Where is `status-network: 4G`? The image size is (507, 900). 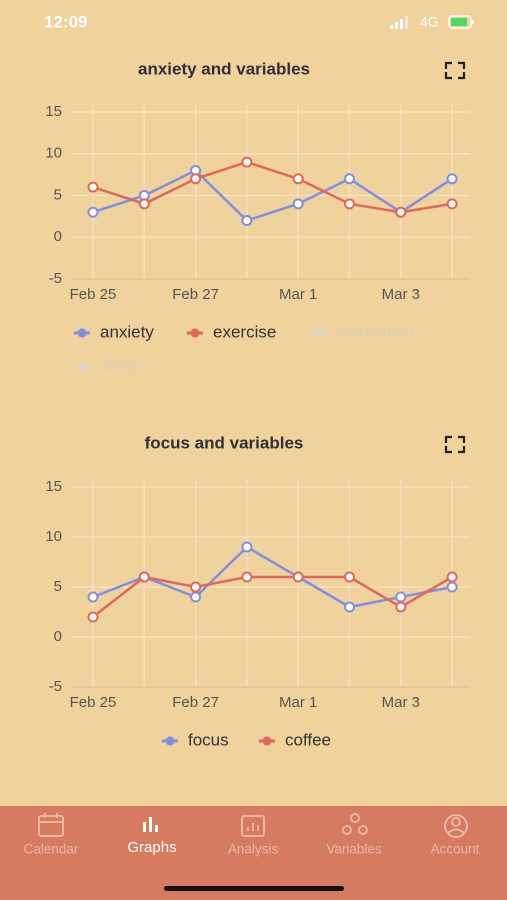
status-network: 4G is located at coordinates (429, 22).